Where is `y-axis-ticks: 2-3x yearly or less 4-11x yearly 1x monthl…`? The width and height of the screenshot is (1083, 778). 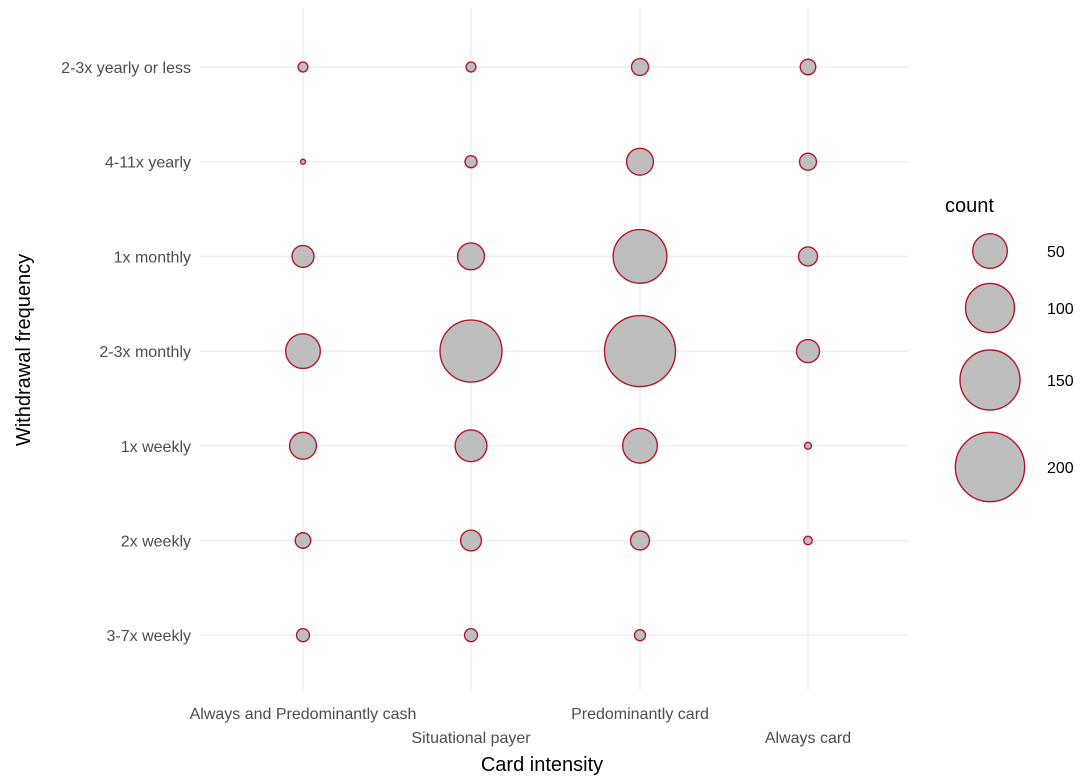
y-axis-ticks: 2-3x yearly or less 4-11x yearly 1x monthl… is located at coordinates (126, 352).